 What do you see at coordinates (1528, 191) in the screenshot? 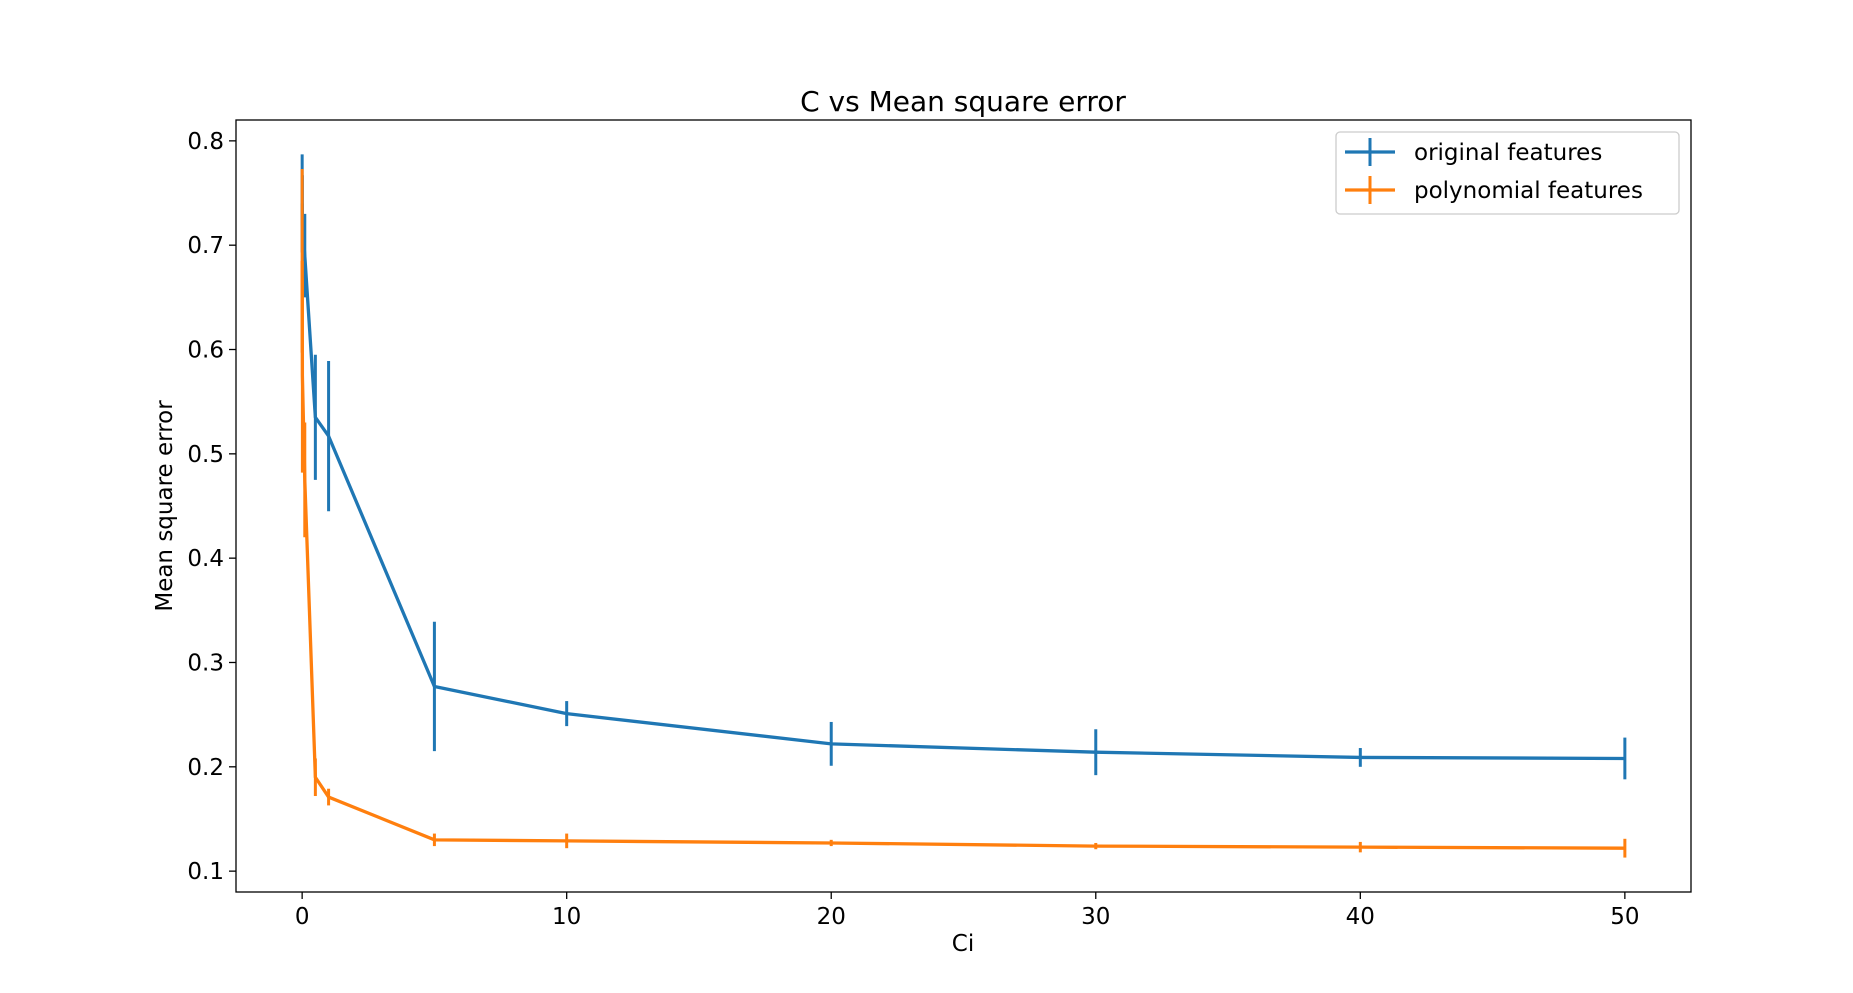
I see `legend-label: polynomial features` at bounding box center [1528, 191].